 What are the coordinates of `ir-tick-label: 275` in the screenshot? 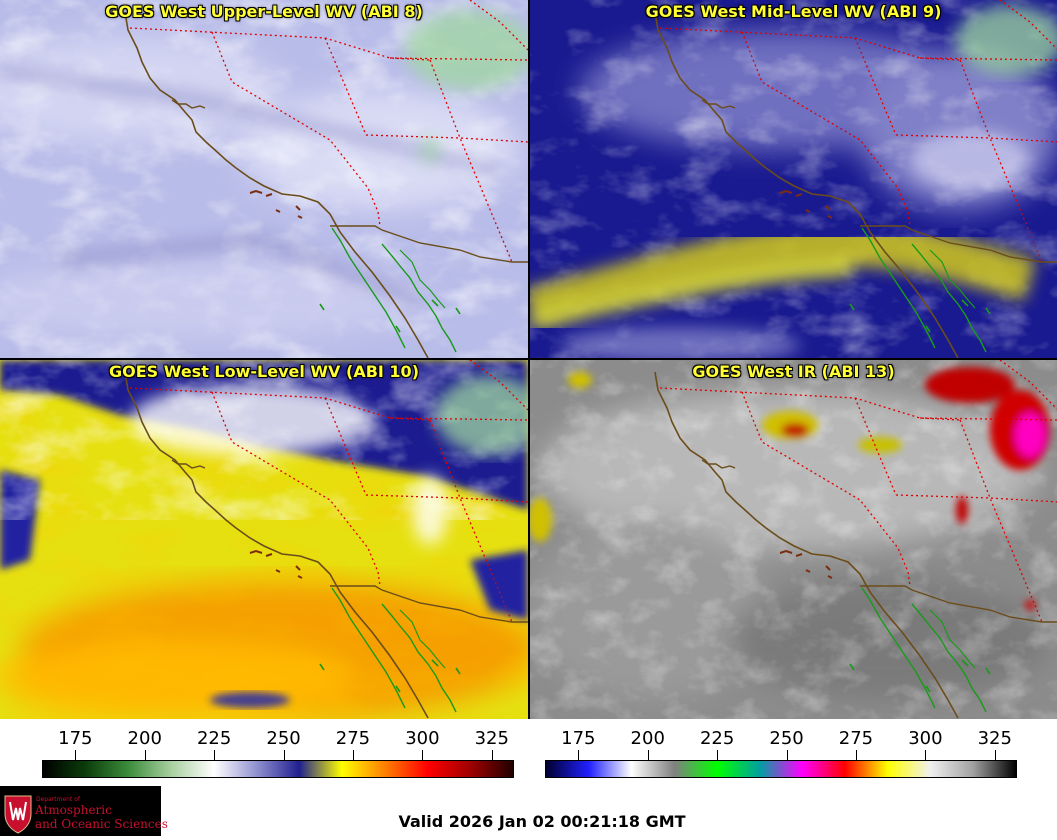 It's located at (856, 738).